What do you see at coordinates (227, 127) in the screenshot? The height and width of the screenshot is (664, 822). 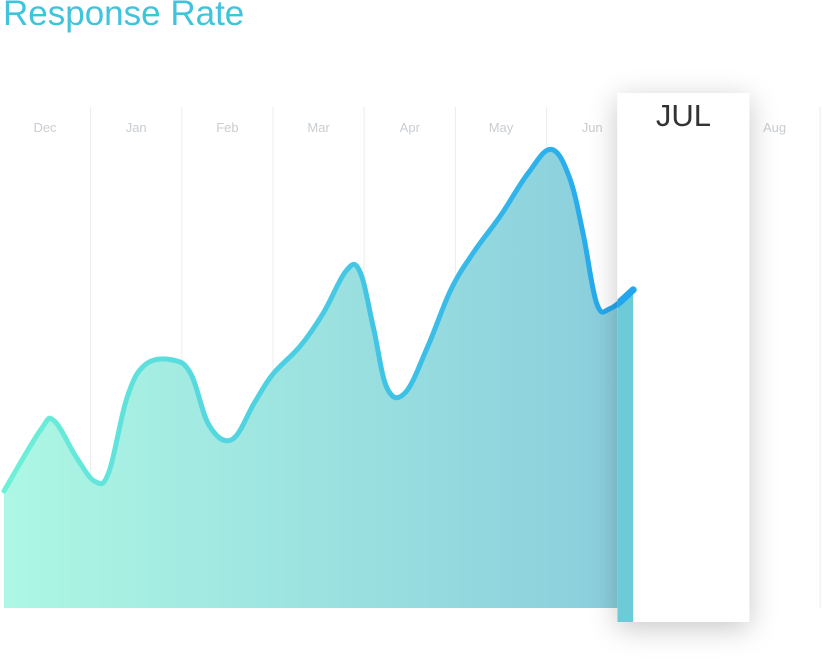 I see `month-label-feb: Feb` at bounding box center [227, 127].